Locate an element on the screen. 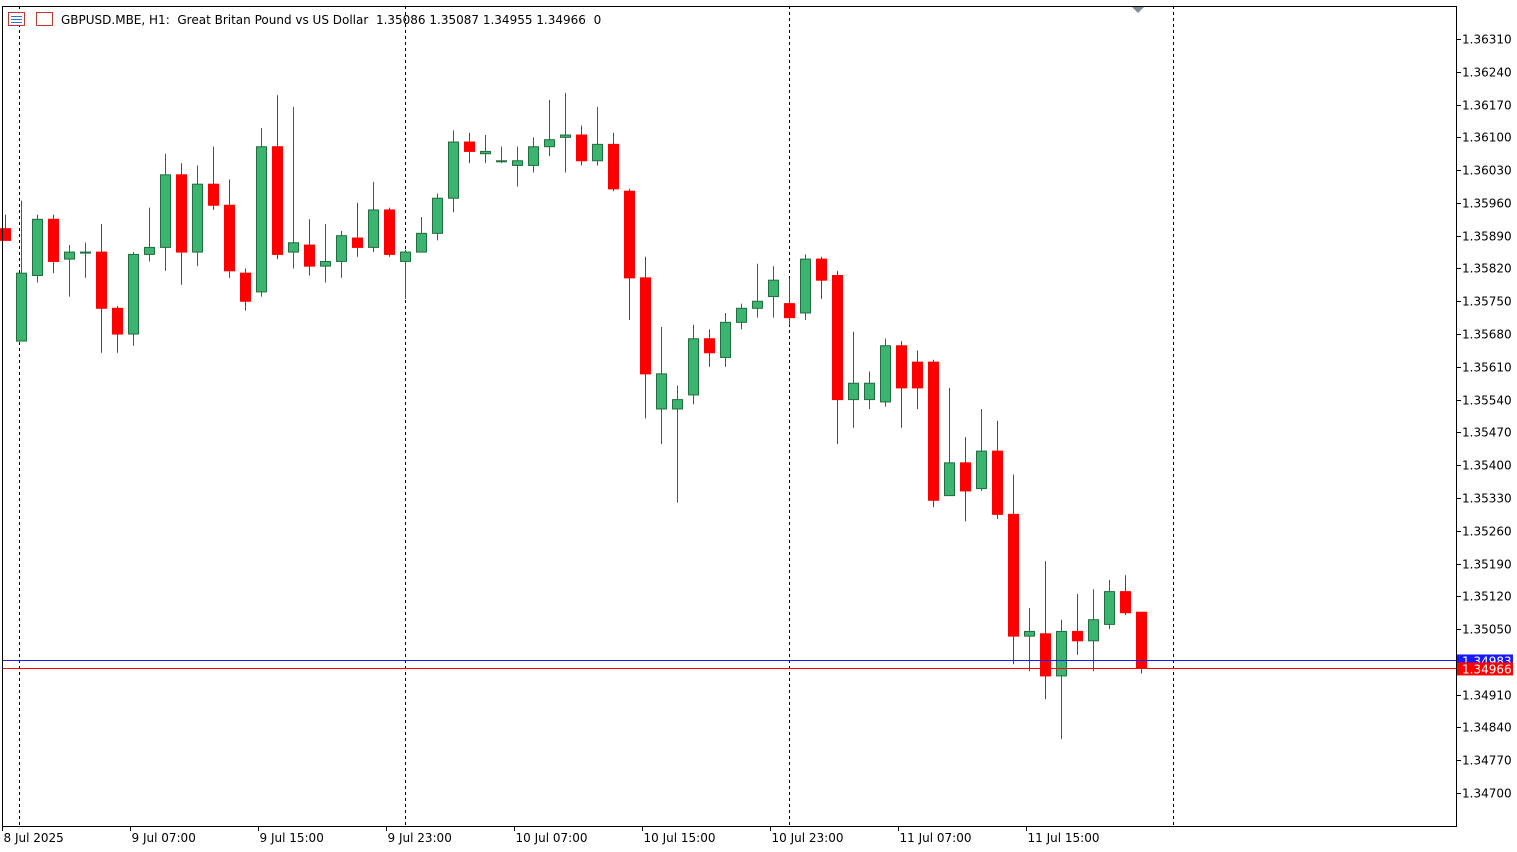 The width and height of the screenshot is (1517, 852). chart-menu-icon is located at coordinates (16, 19).